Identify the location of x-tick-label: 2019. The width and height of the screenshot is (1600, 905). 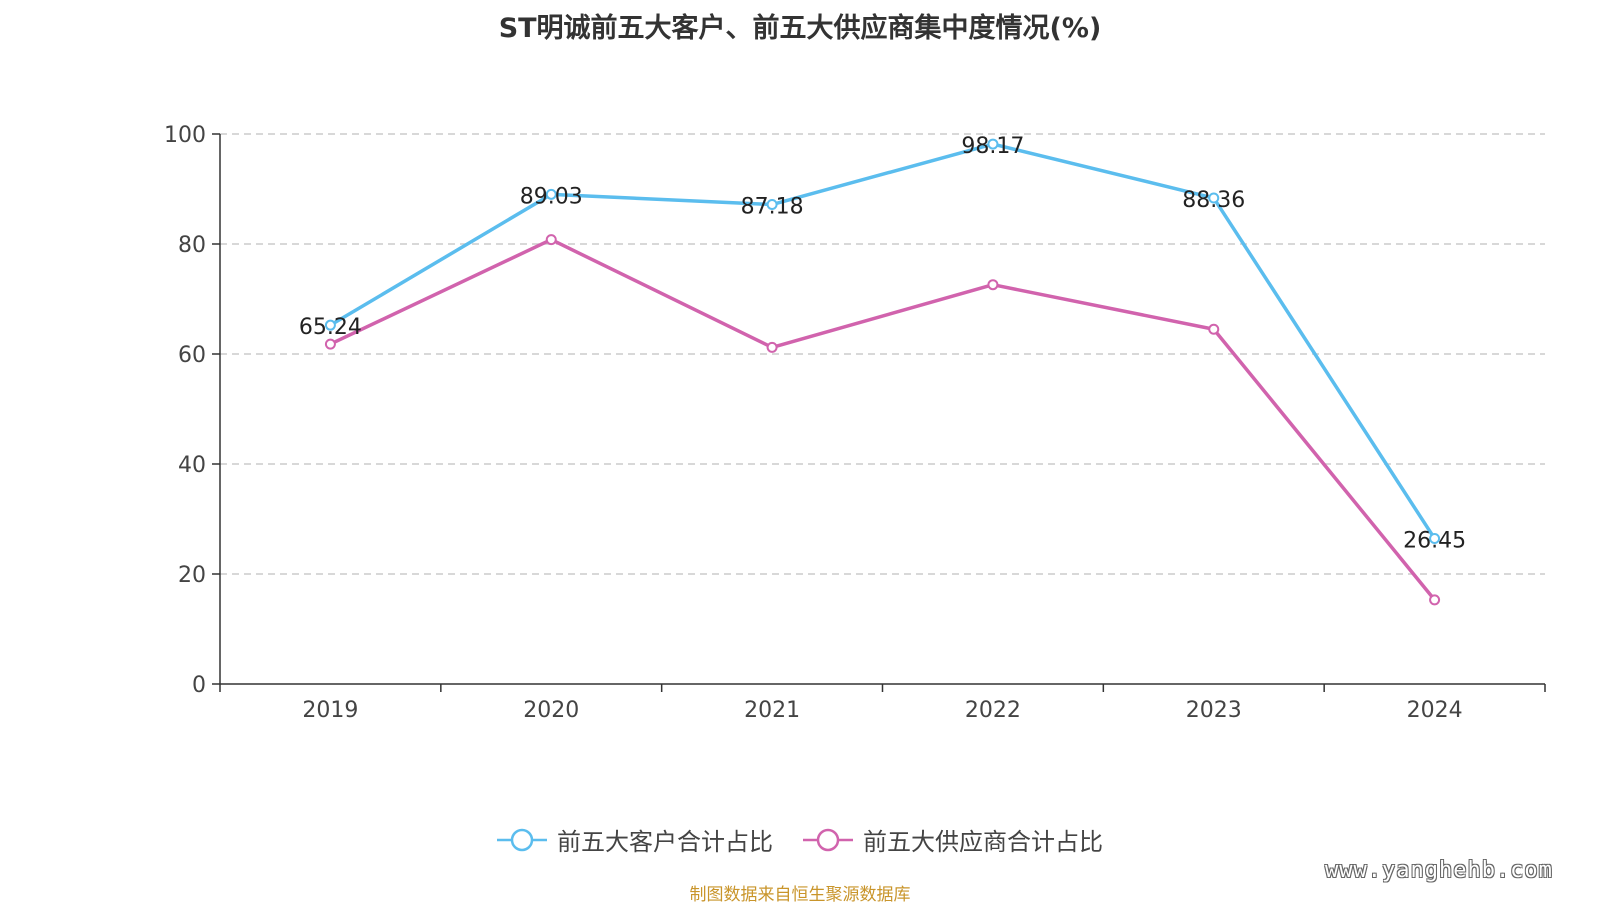
(330, 710).